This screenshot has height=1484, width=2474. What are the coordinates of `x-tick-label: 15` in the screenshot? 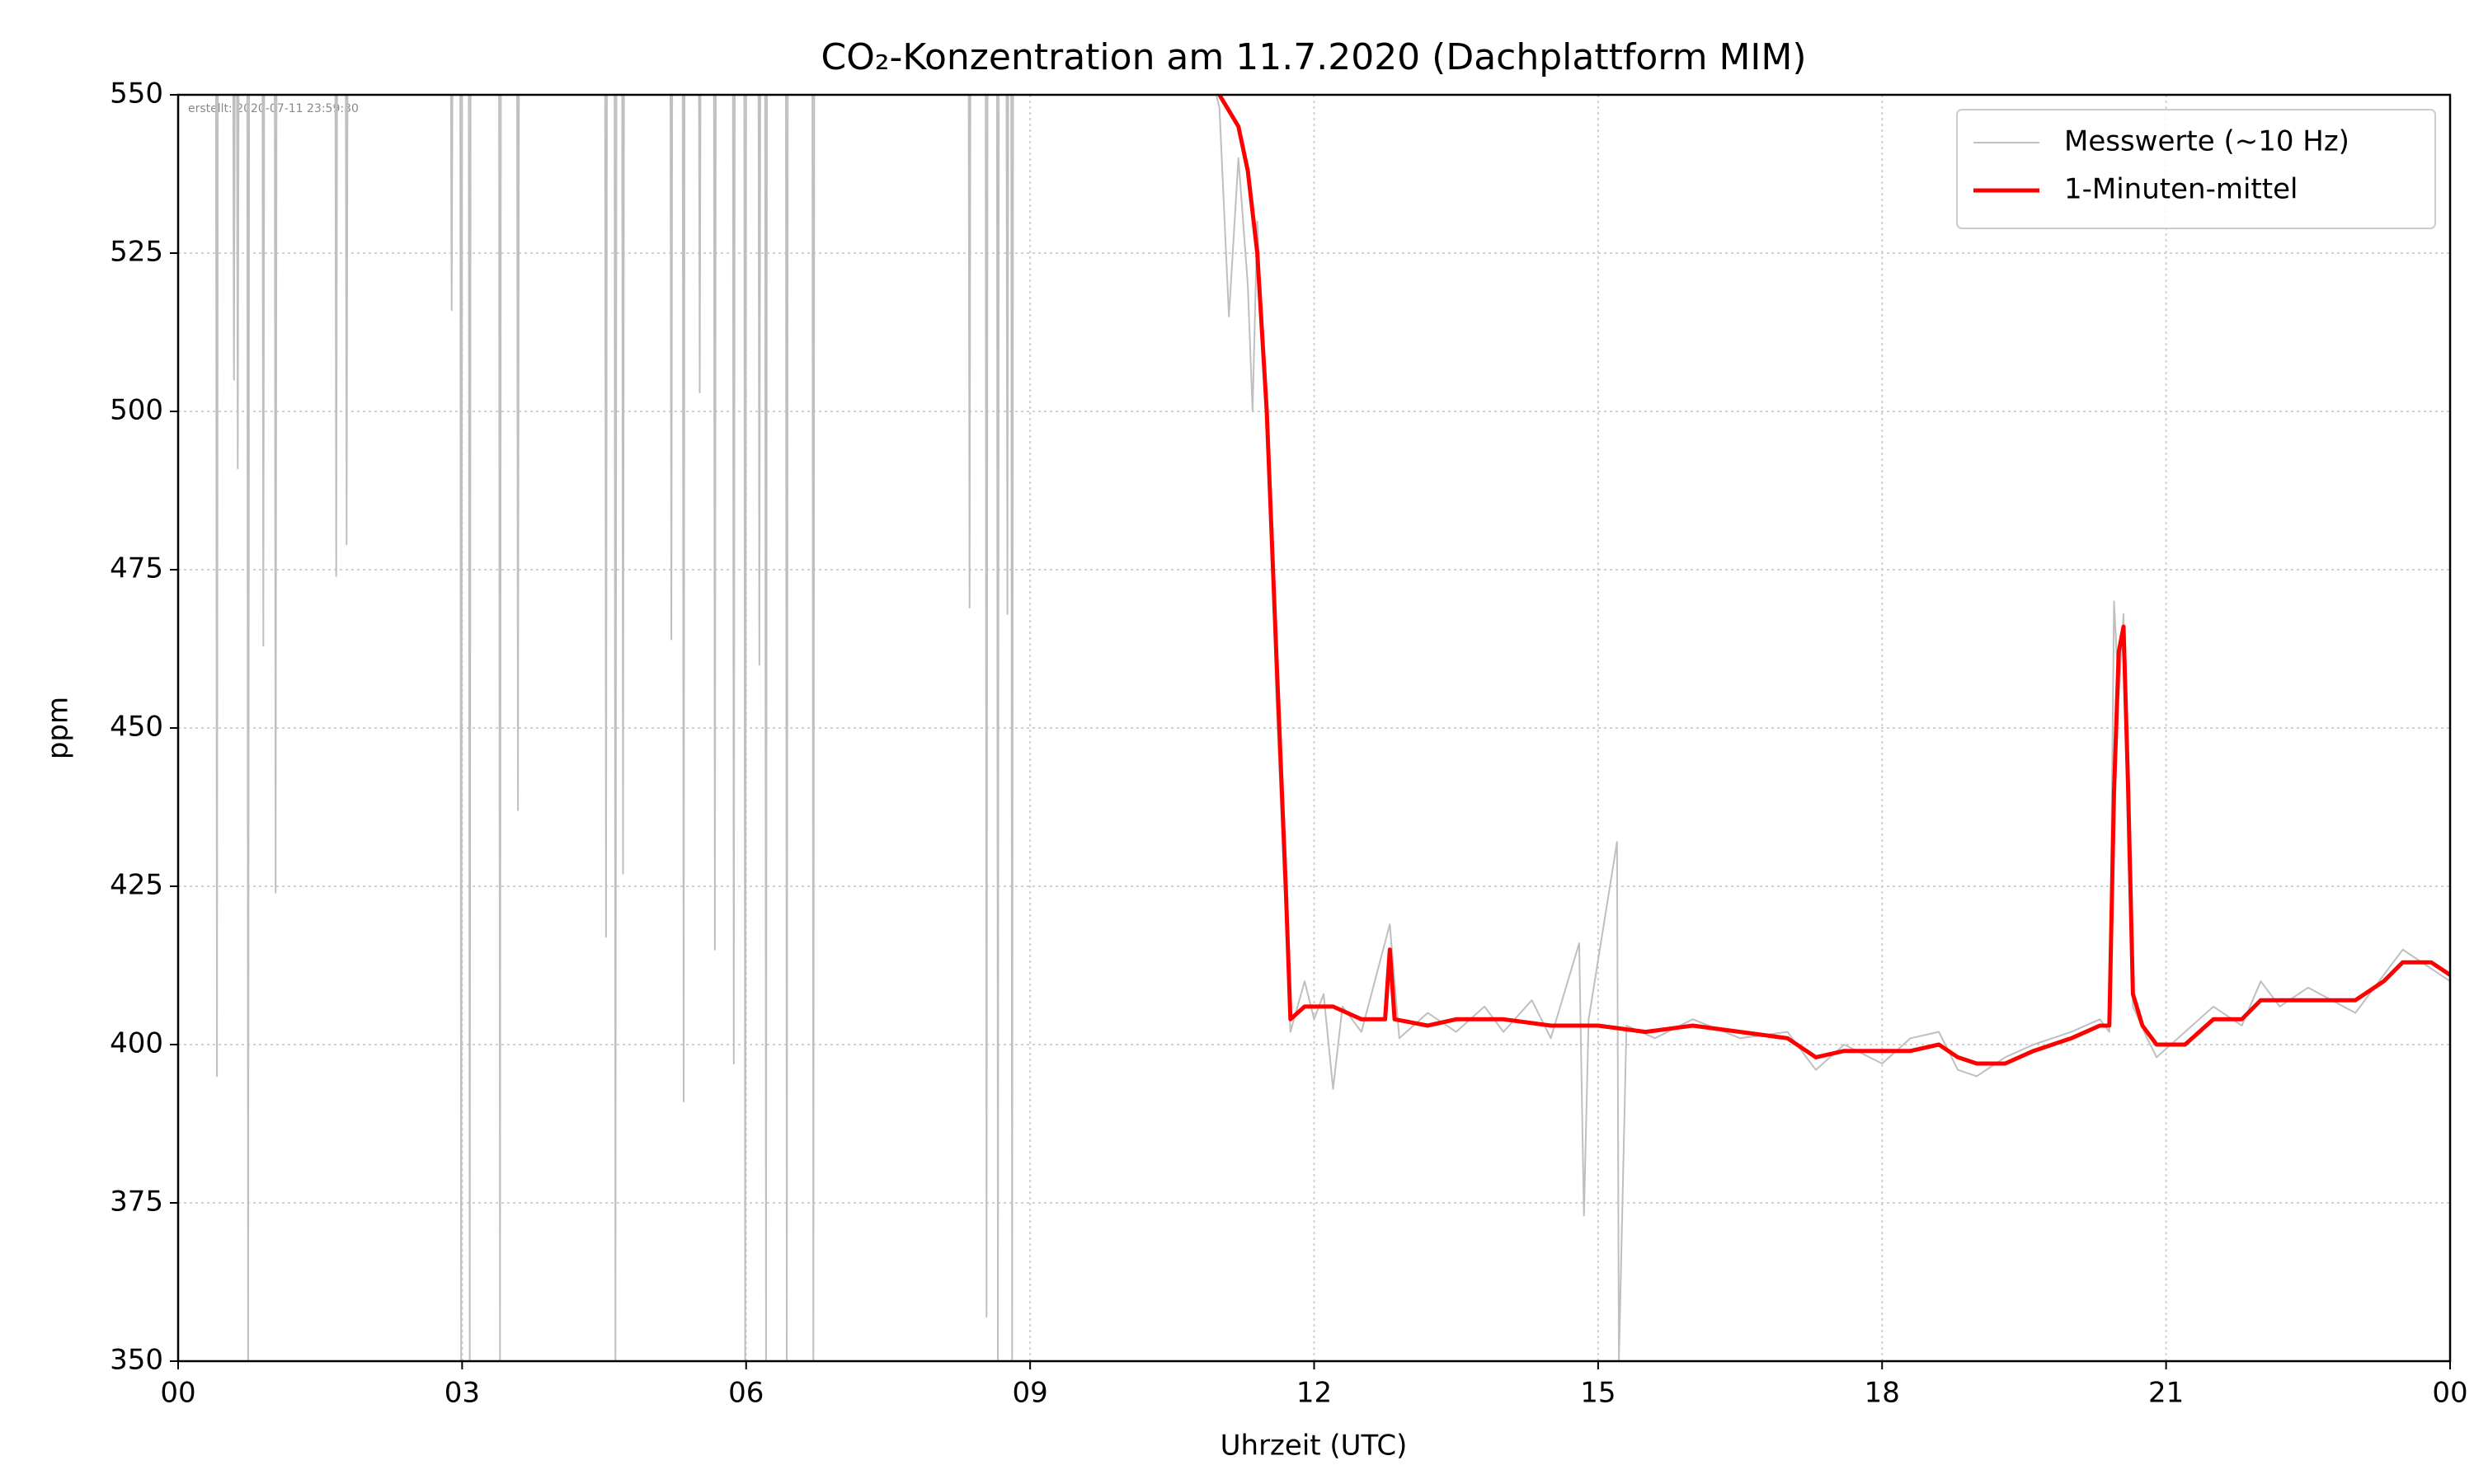 It's located at (1598, 1393).